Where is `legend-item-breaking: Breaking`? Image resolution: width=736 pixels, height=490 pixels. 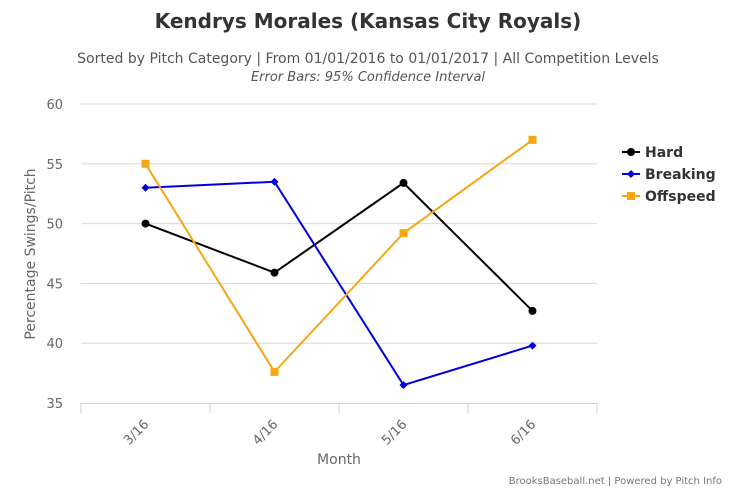
legend-item-breaking: Breaking is located at coordinates (669, 175).